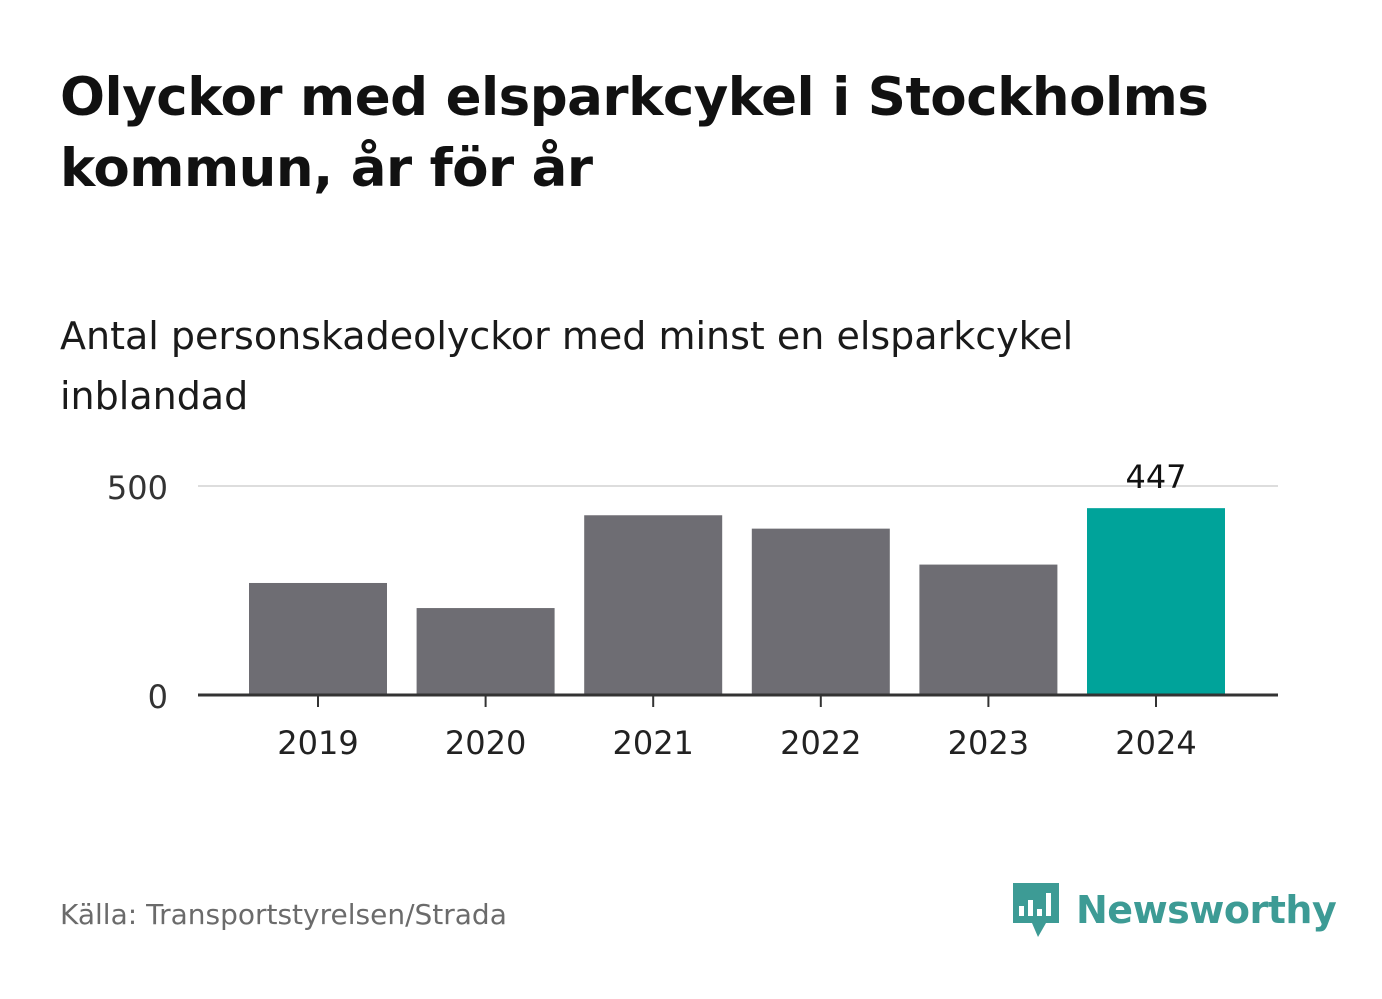  I want to click on x-tick-label: 2023, so click(988, 743).